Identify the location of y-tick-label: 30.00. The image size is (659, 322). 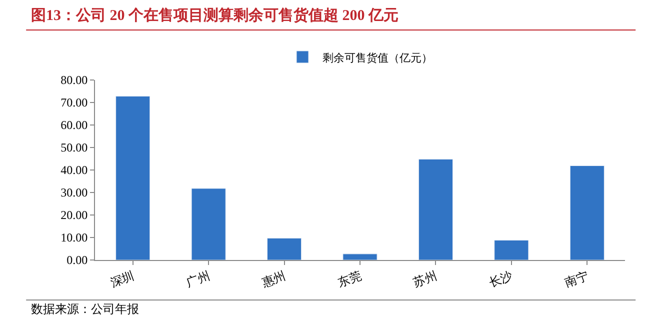
(74, 193).